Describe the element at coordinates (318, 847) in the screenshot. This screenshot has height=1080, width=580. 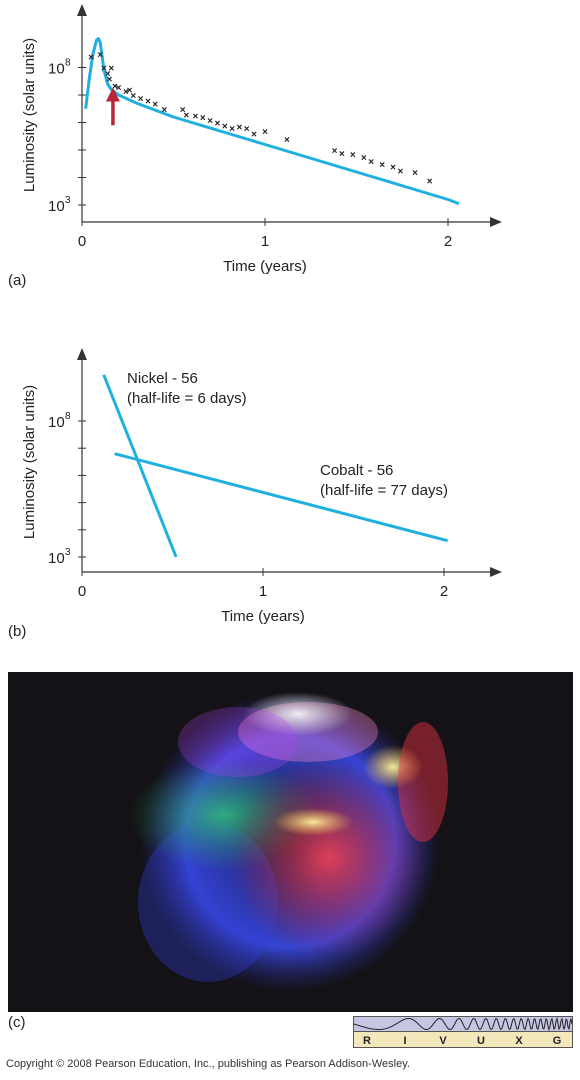
I see `remnant-red-core` at that location.